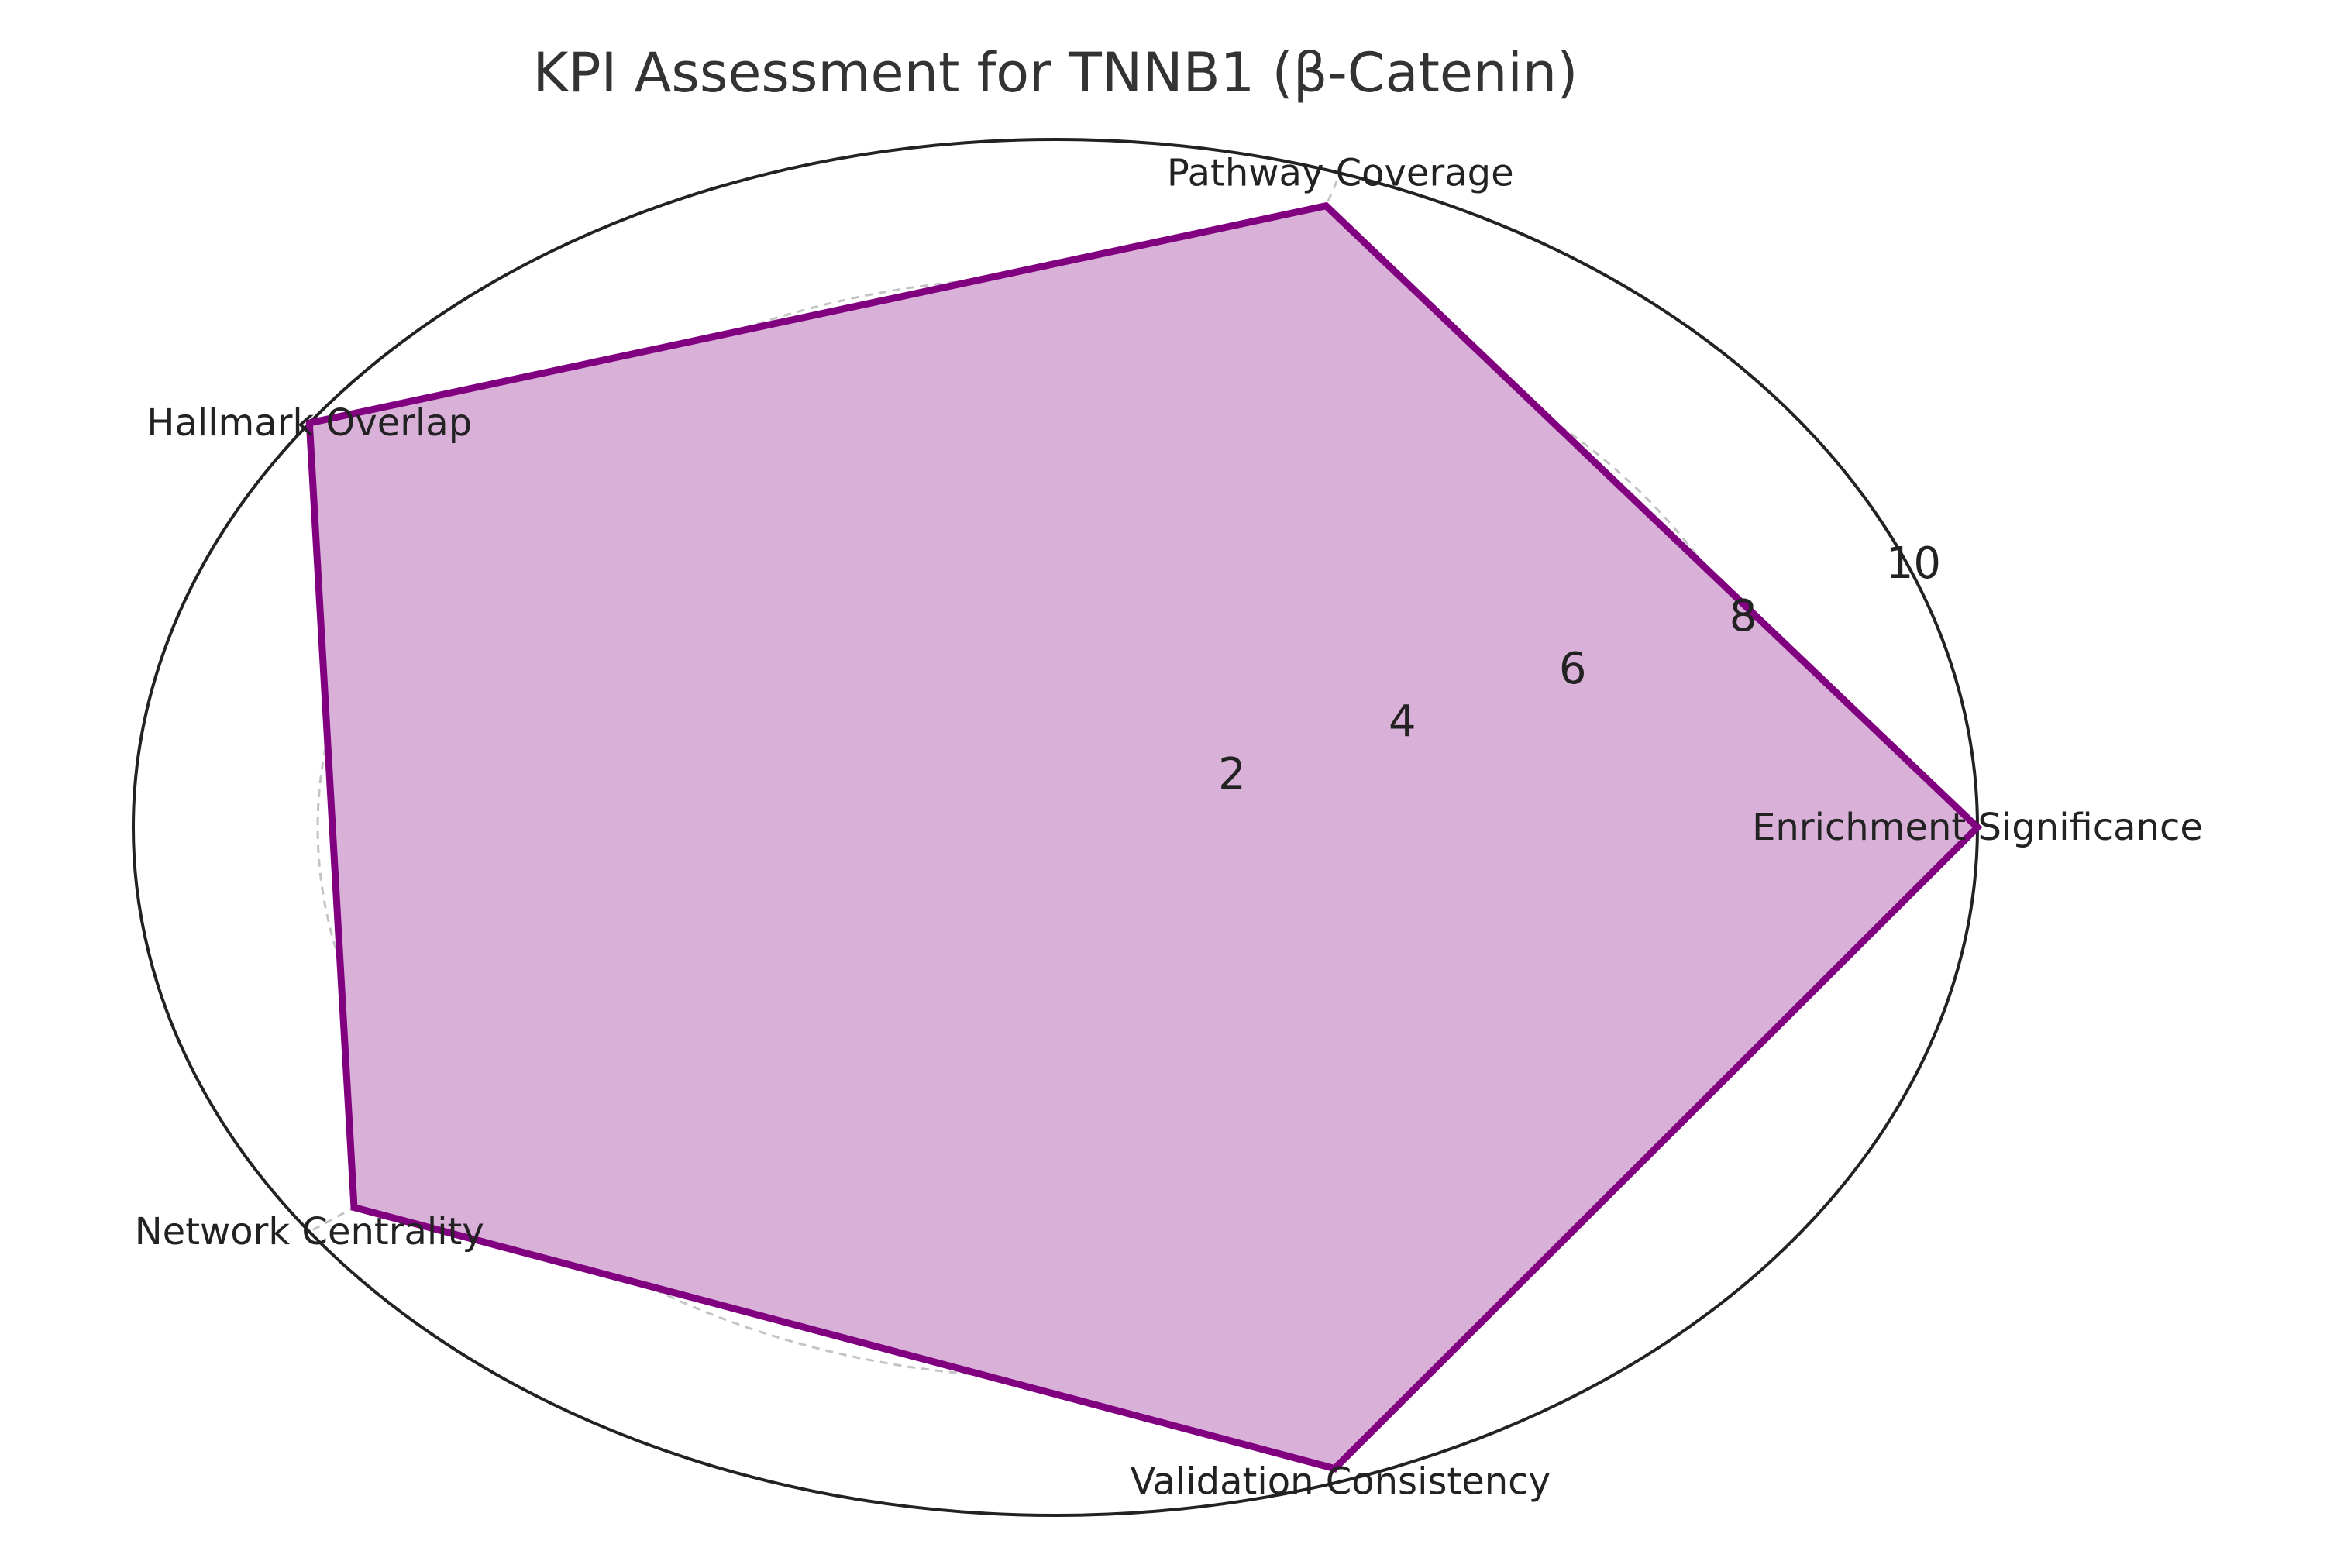  I want to click on radial-tick-label: 8, so click(1743, 616).